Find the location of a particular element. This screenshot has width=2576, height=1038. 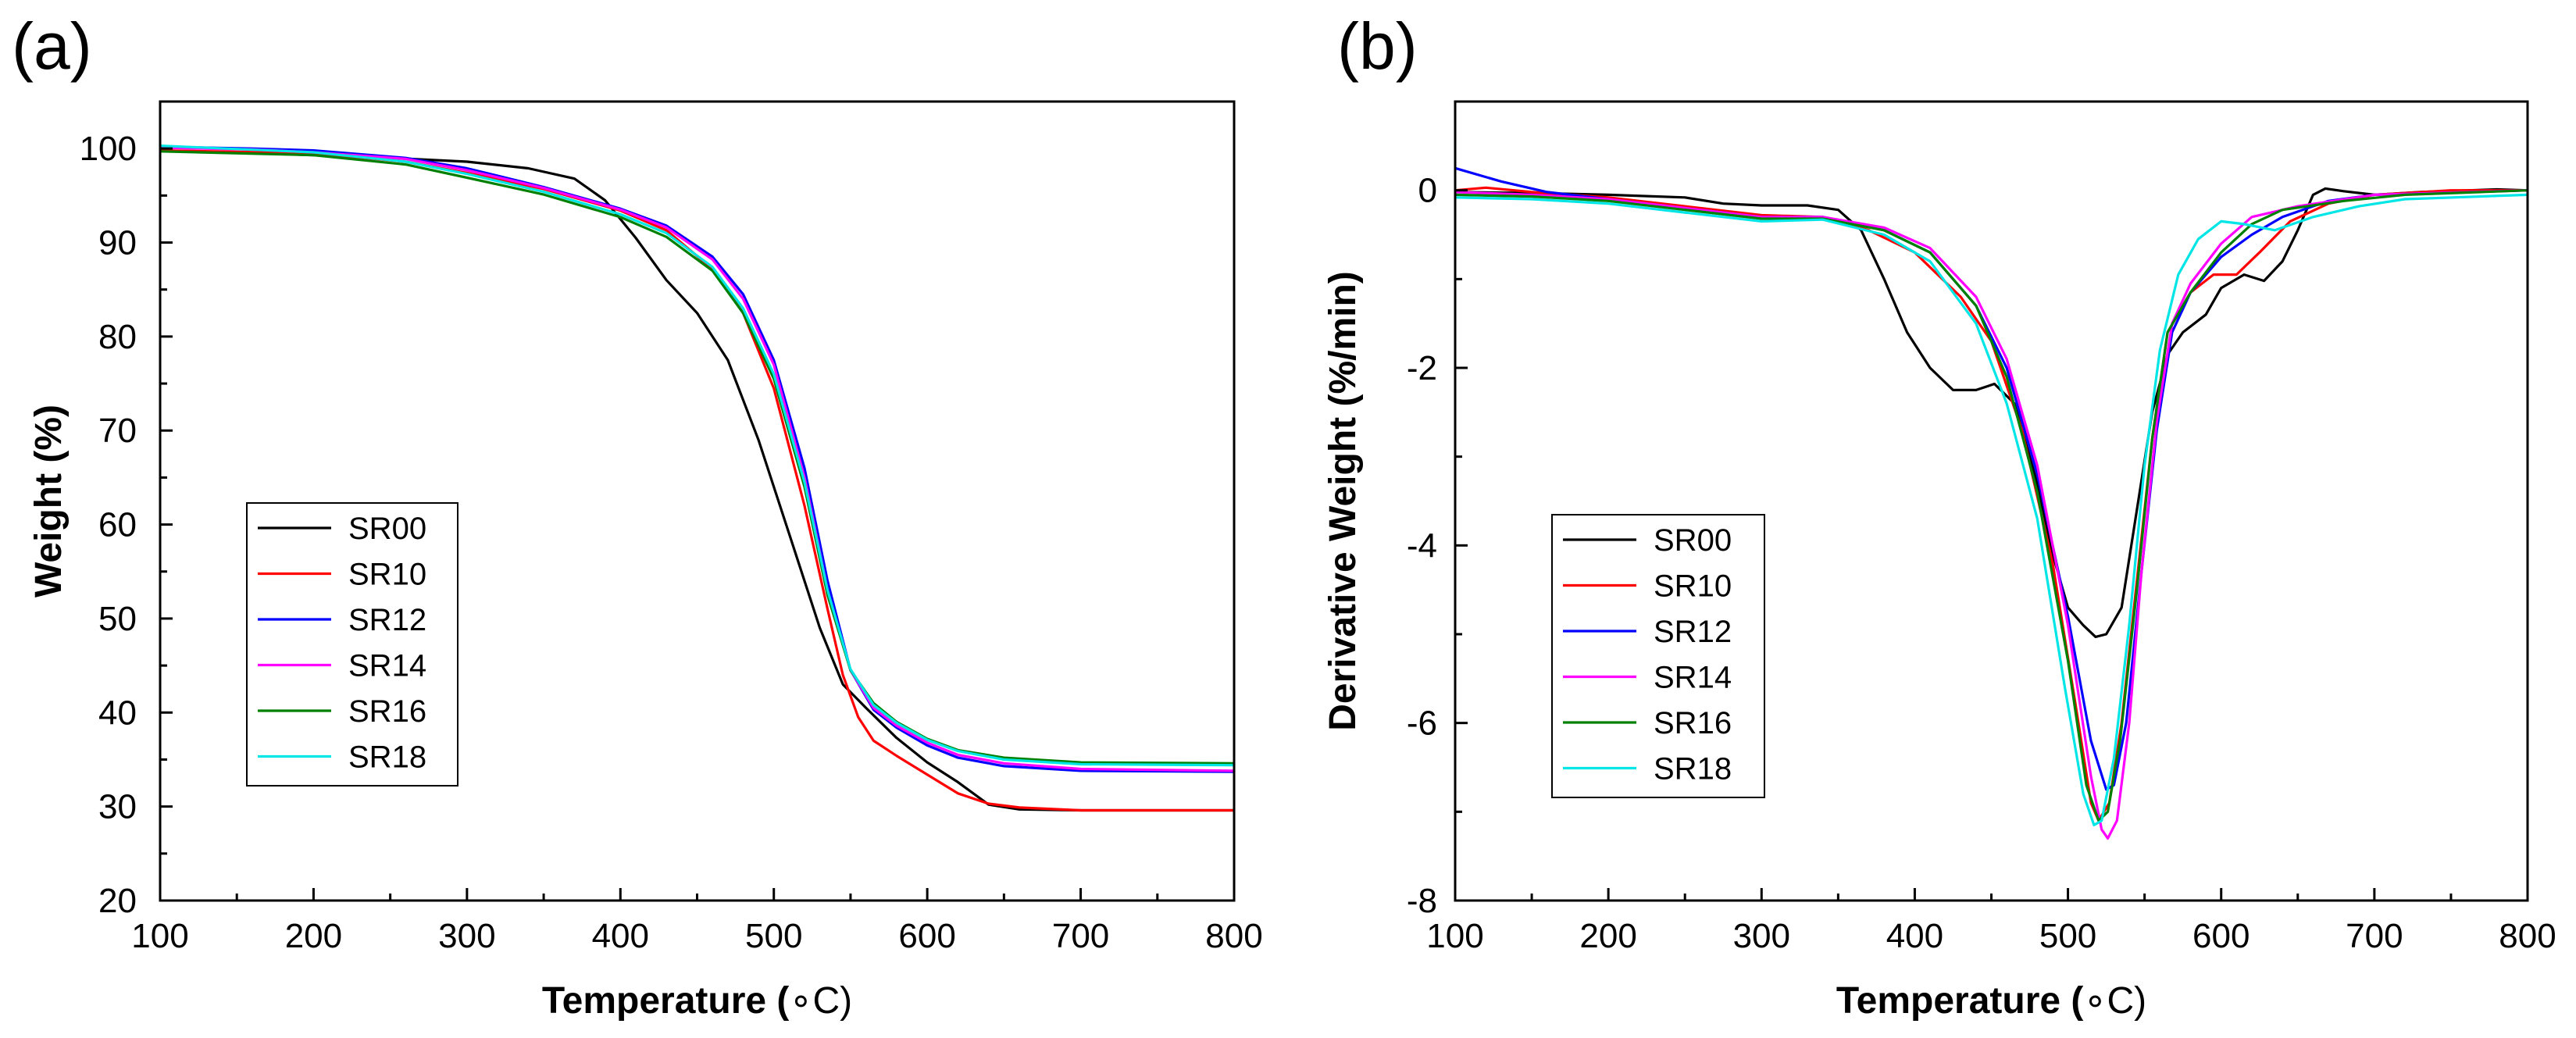

y-tick-label: 0 is located at coordinates (1427, 191).